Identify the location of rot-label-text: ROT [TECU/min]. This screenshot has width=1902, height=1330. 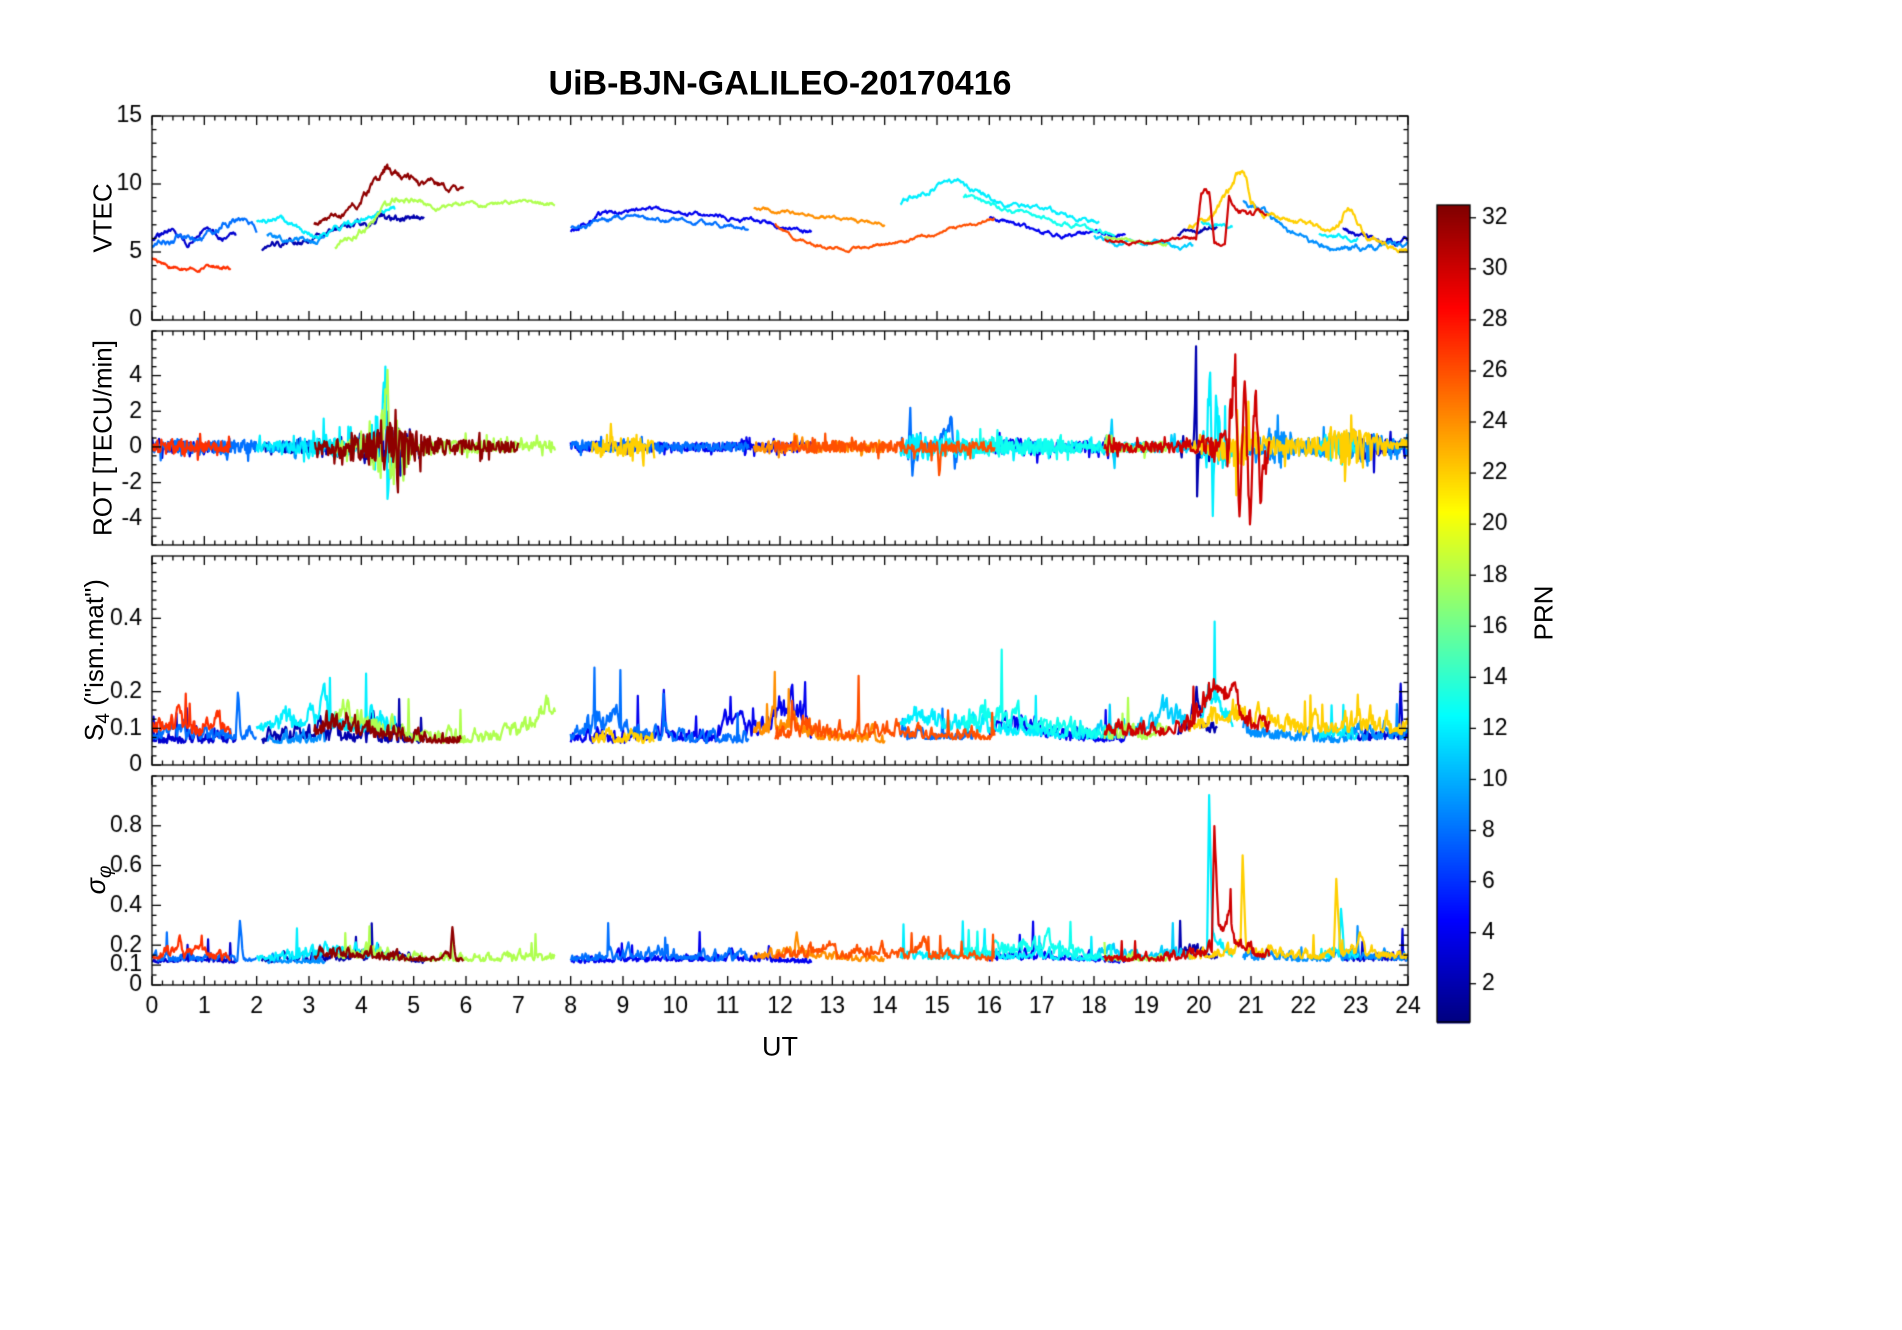
(102, 438).